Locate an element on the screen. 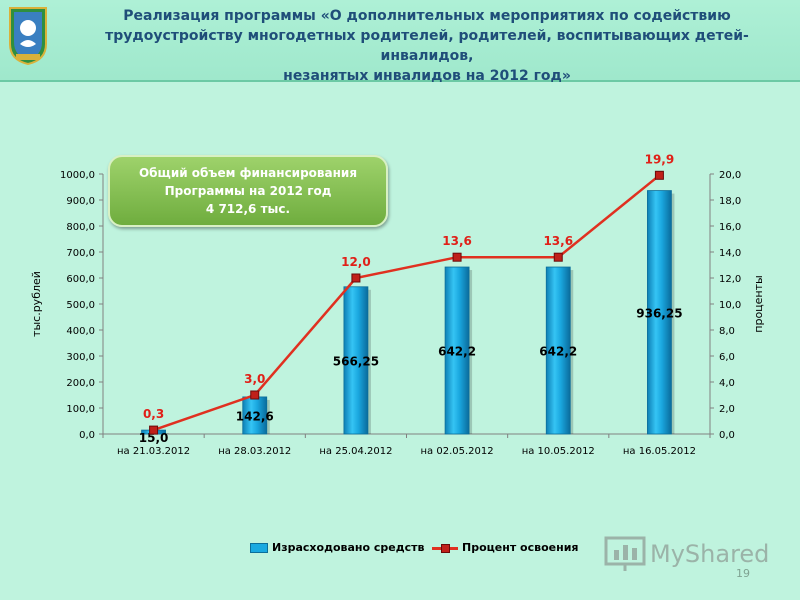 This screenshot has width=800, height=600. x-tick-label: на 16.05.2012 is located at coordinates (659, 451).